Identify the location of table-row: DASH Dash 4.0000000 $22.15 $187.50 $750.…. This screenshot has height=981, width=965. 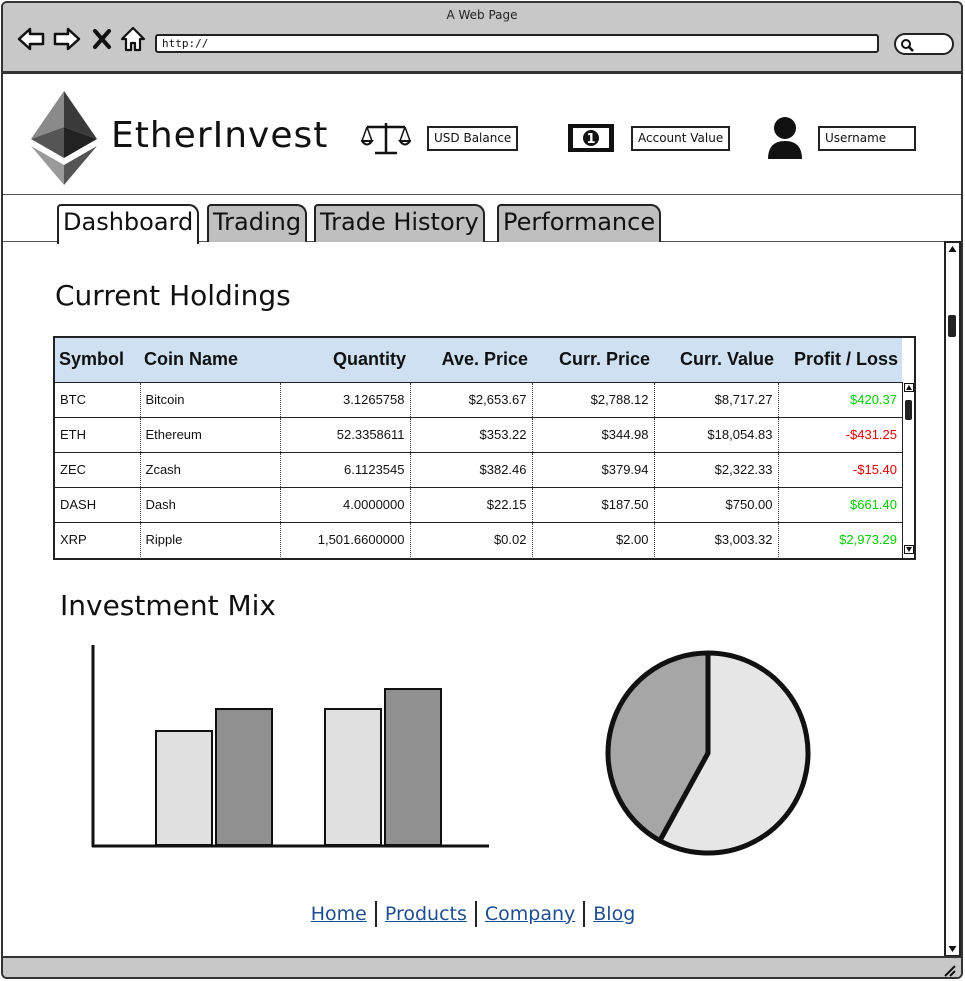
(478, 504).